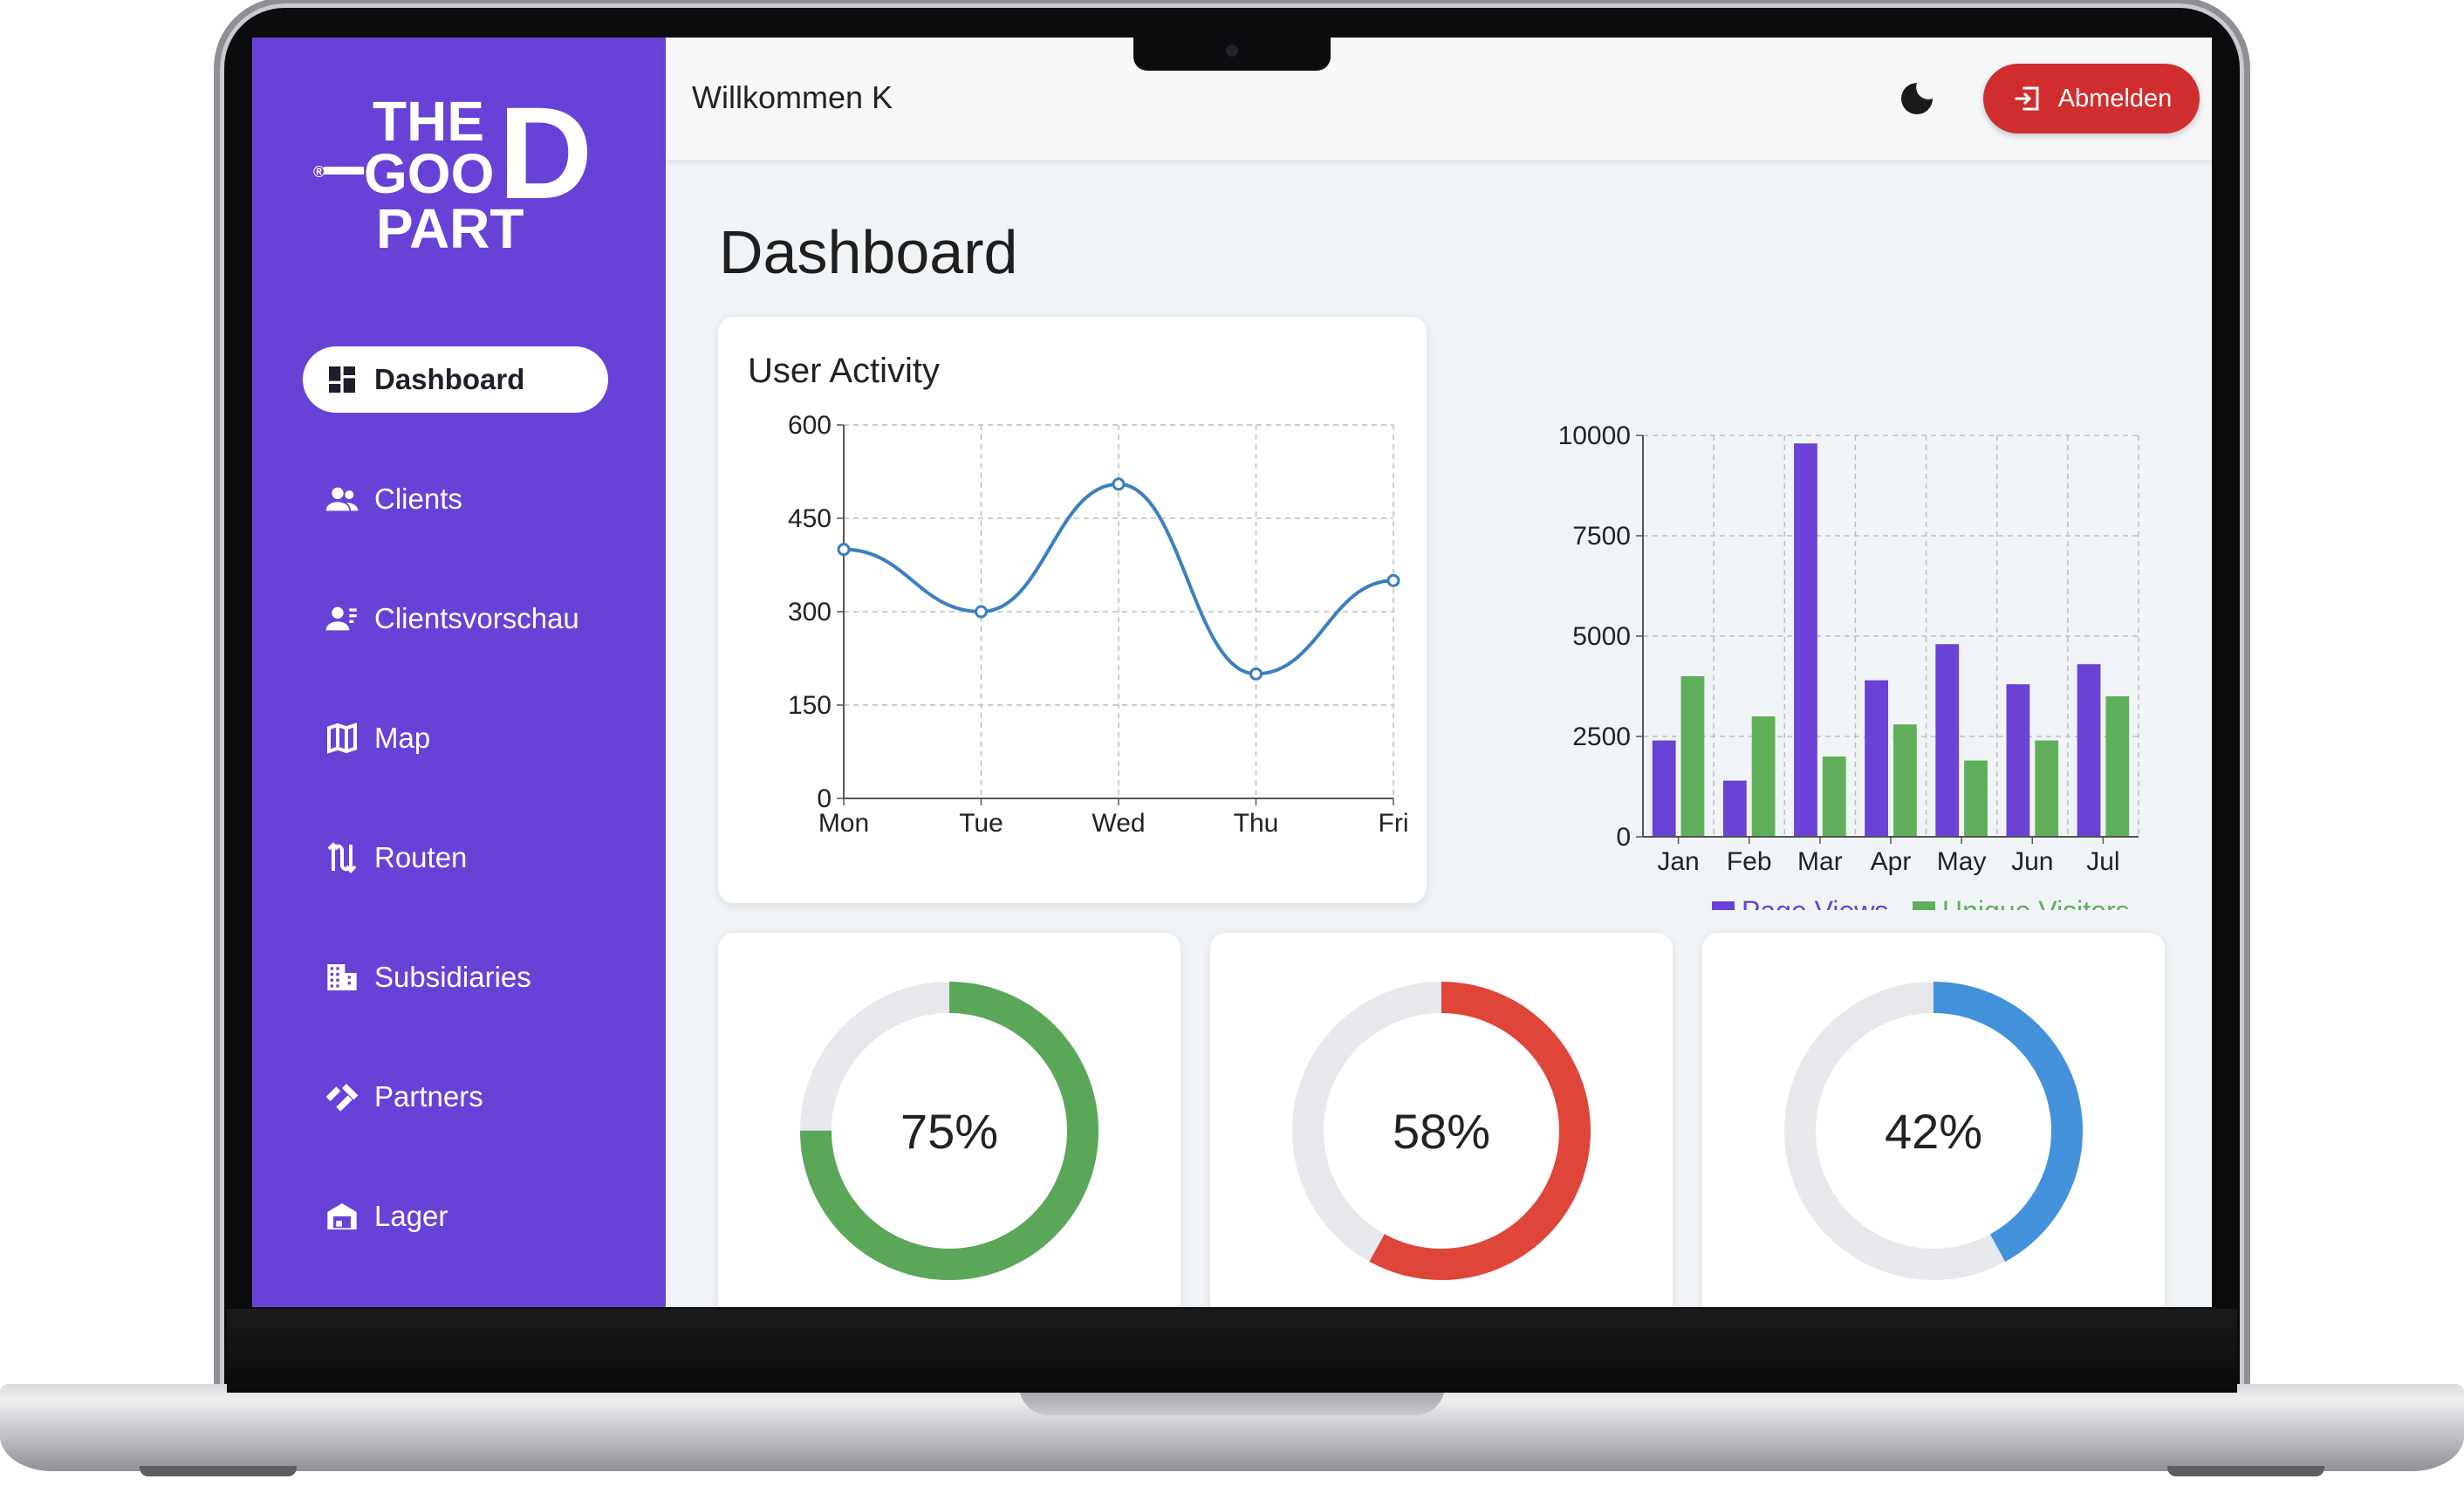 This screenshot has width=2464, height=1486. Describe the element at coordinates (1962, 861) in the screenshot. I see `x-tick-label: May` at that location.